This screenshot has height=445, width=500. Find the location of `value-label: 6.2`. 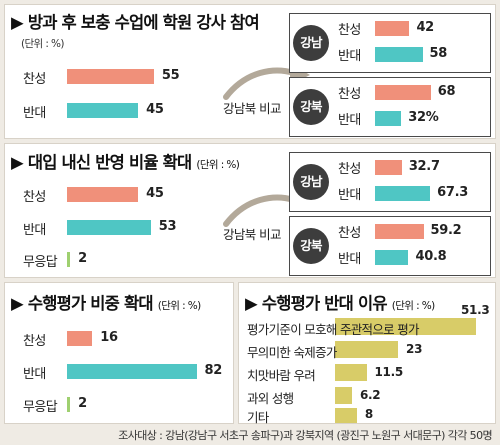

value-label: 6.2 is located at coordinates (370, 395).